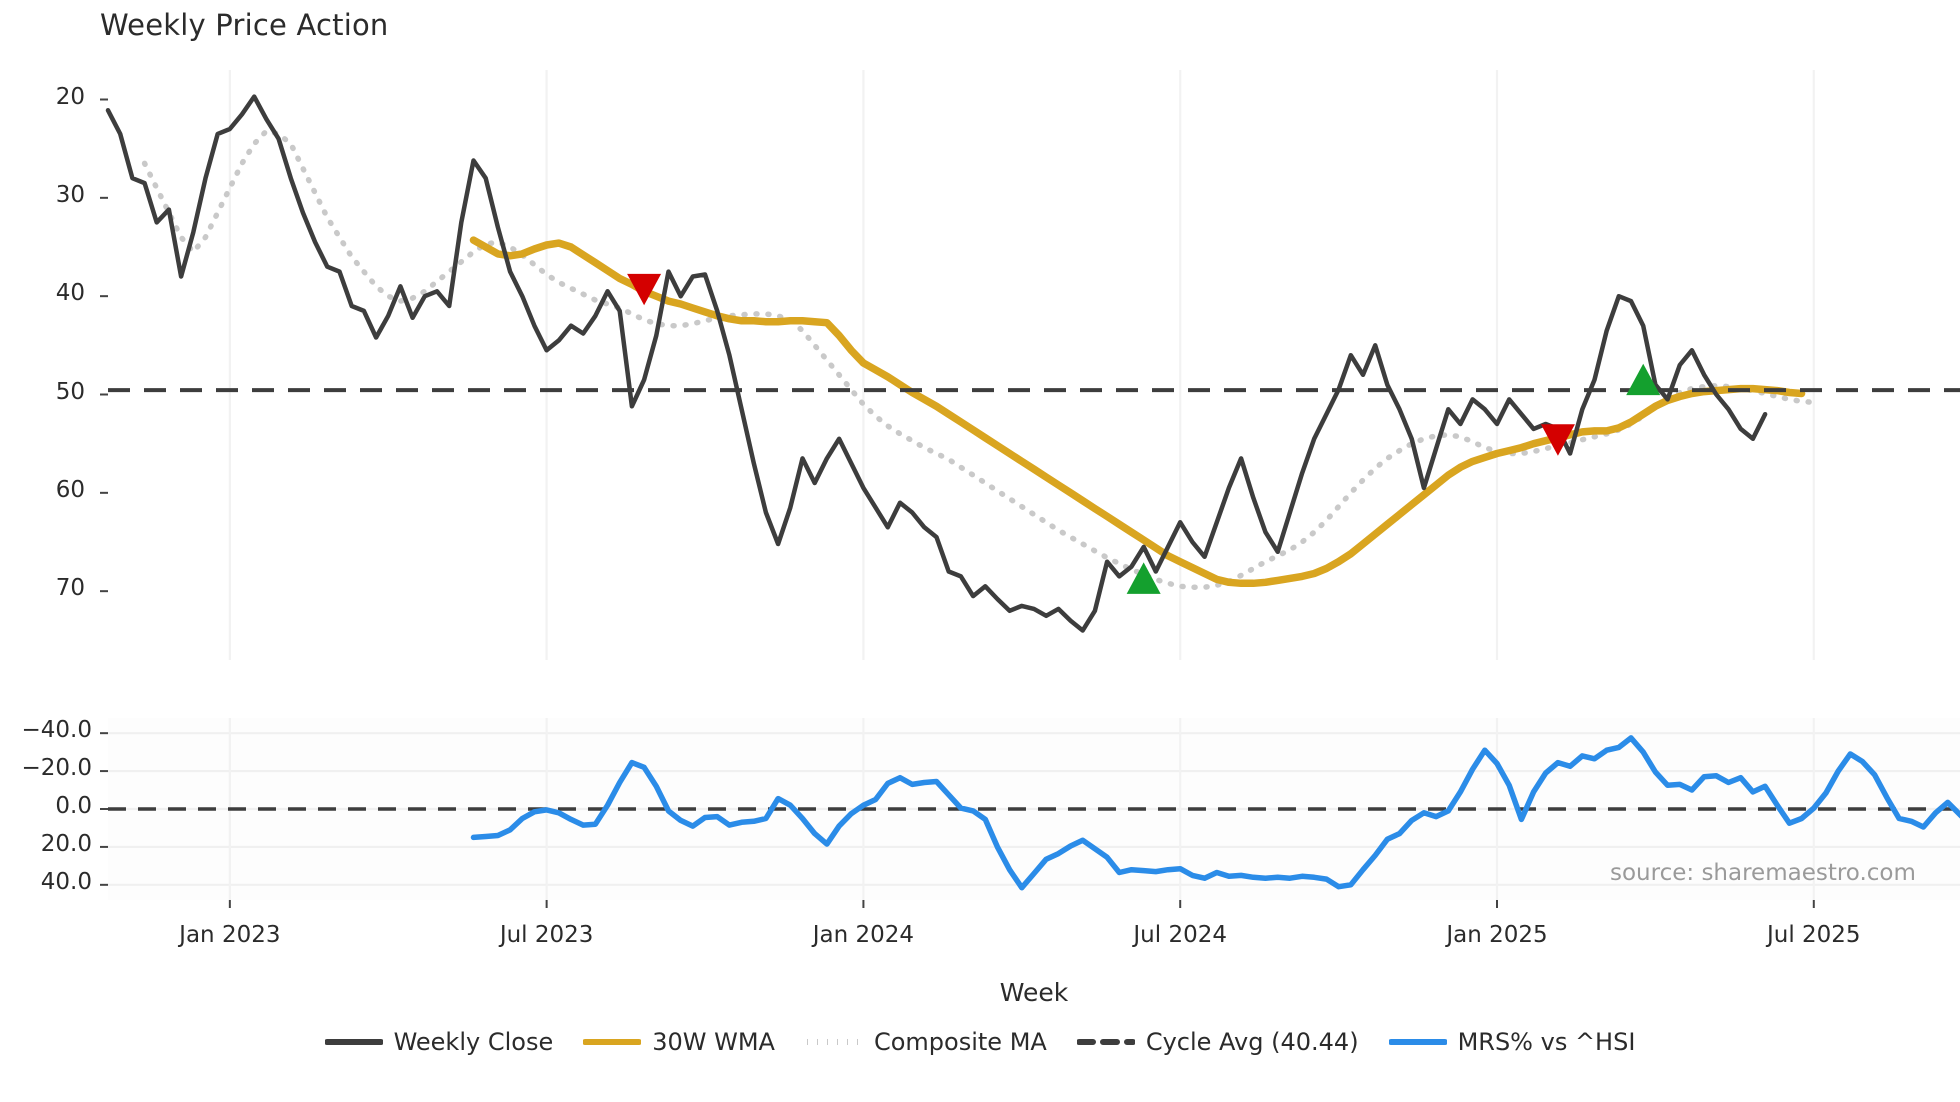  Describe the element at coordinates (546, 935) in the screenshot. I see `x-tick: Jul 2023` at that location.